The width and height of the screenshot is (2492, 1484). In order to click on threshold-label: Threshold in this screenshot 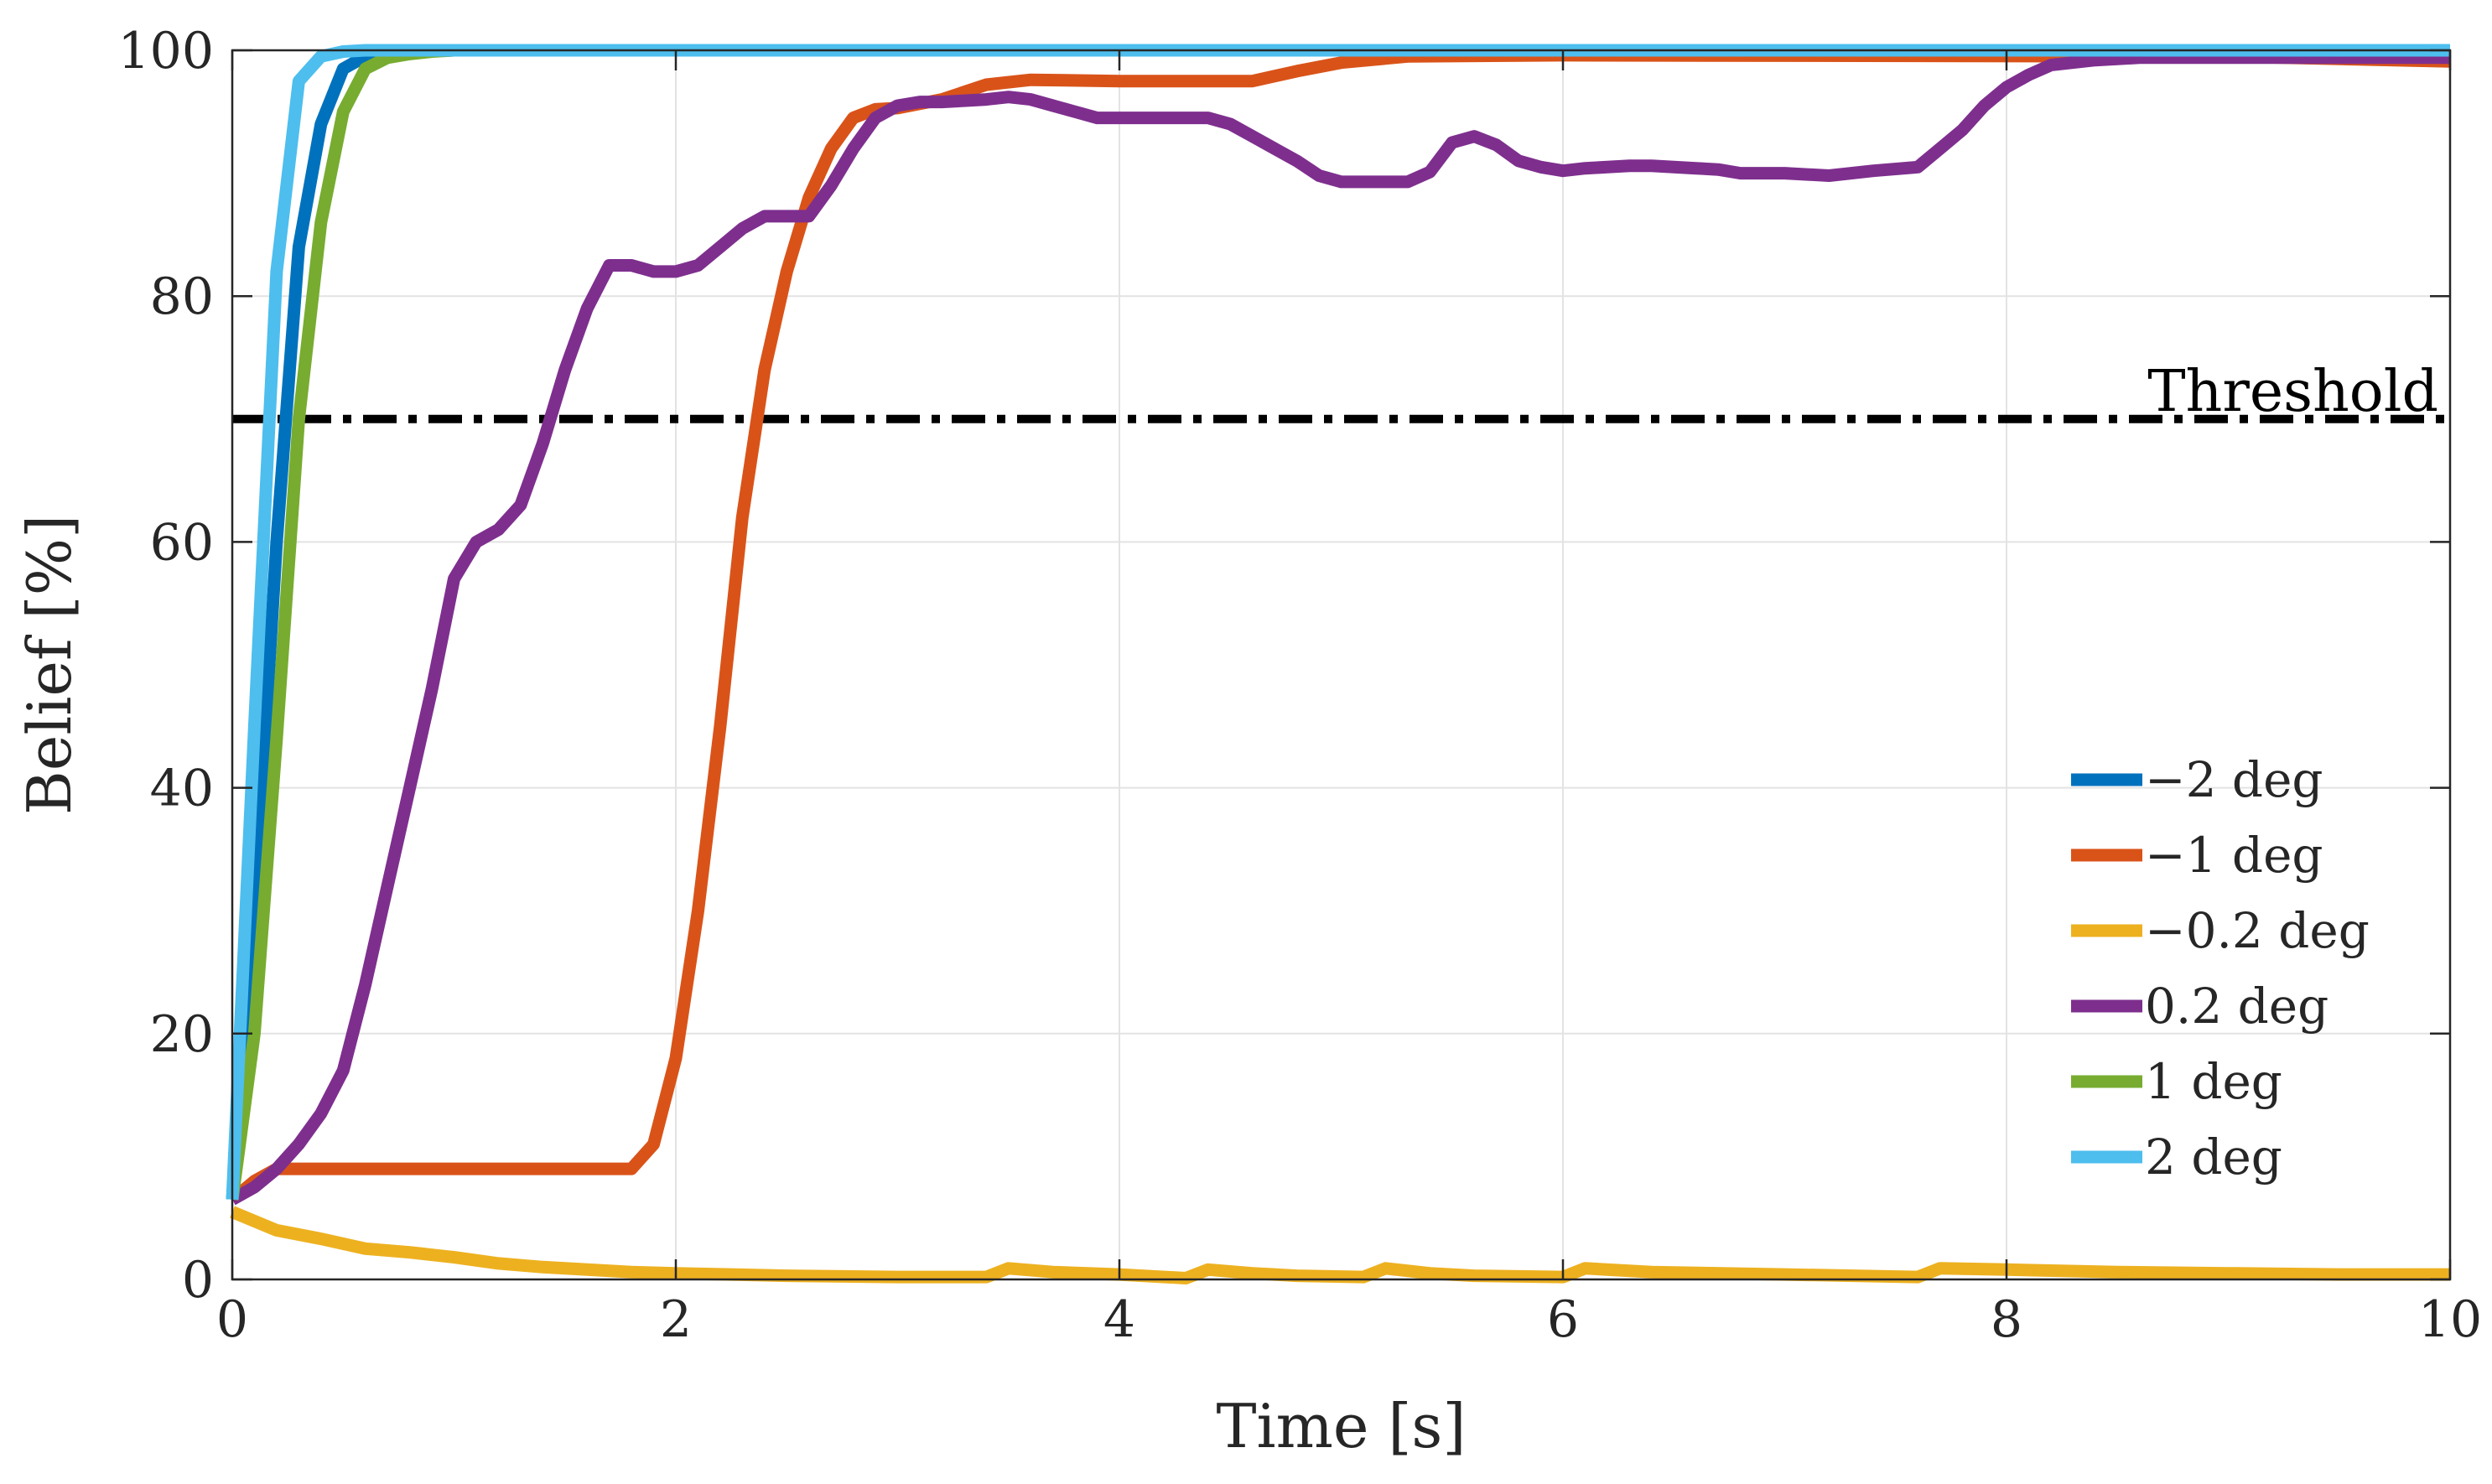, I will do `click(2292, 392)`.